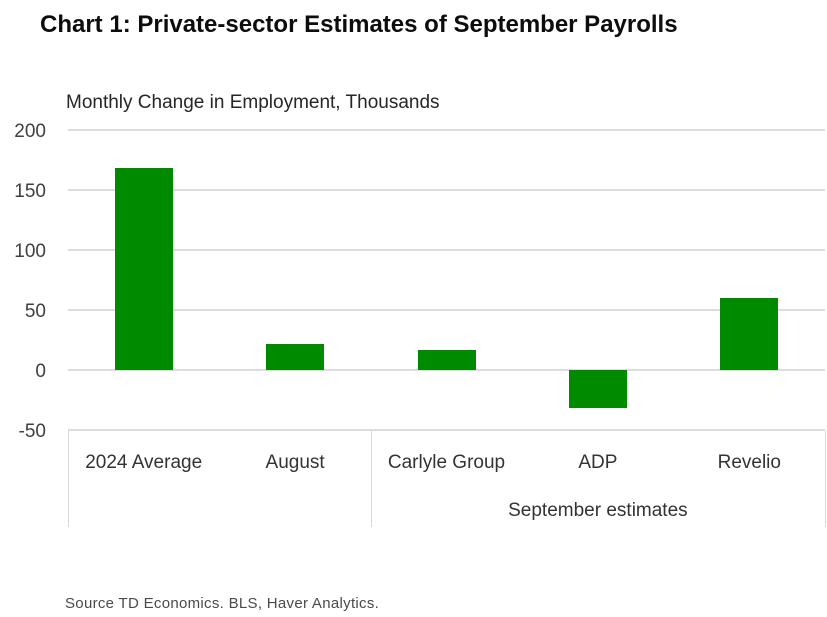 The image size is (827, 617). Describe the element at coordinates (30, 191) in the screenshot. I see `y-tick-label-150: 150` at that location.